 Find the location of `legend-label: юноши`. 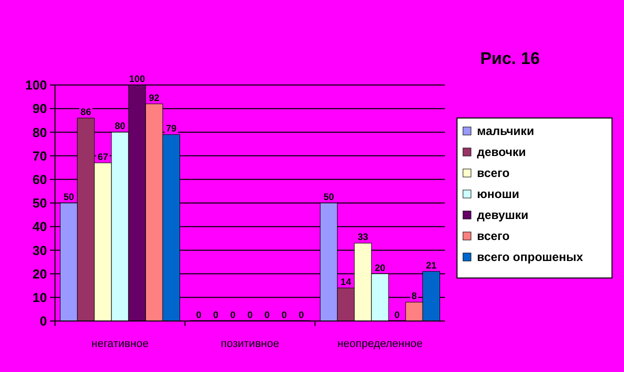

legend-label: юноши is located at coordinates (498, 194).